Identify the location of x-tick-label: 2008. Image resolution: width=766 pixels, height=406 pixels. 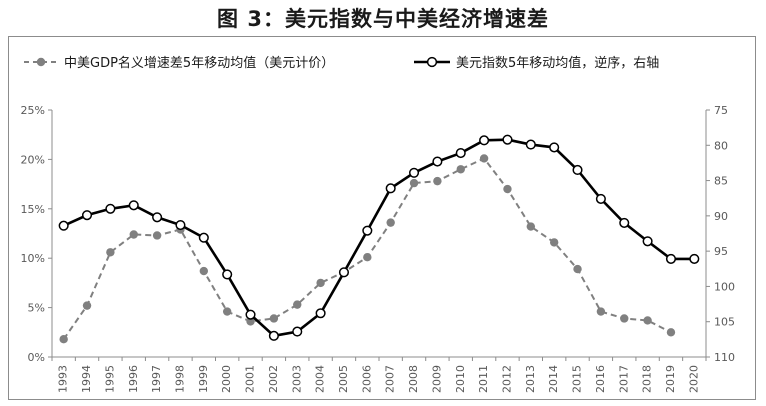
(413, 379).